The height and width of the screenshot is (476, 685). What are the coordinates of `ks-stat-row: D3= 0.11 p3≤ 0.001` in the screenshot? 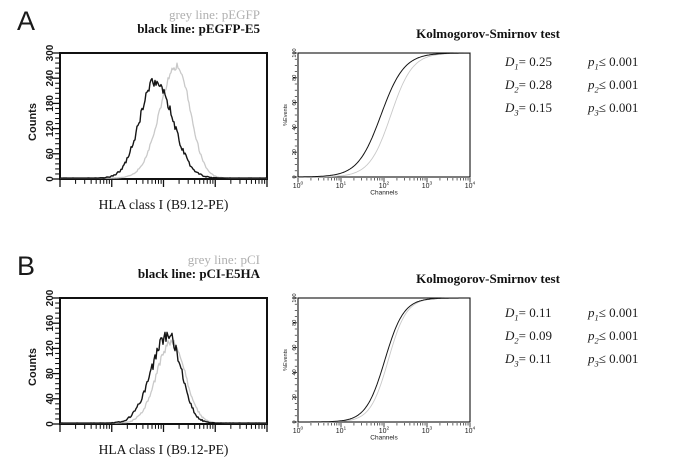 It's located at (587, 360).